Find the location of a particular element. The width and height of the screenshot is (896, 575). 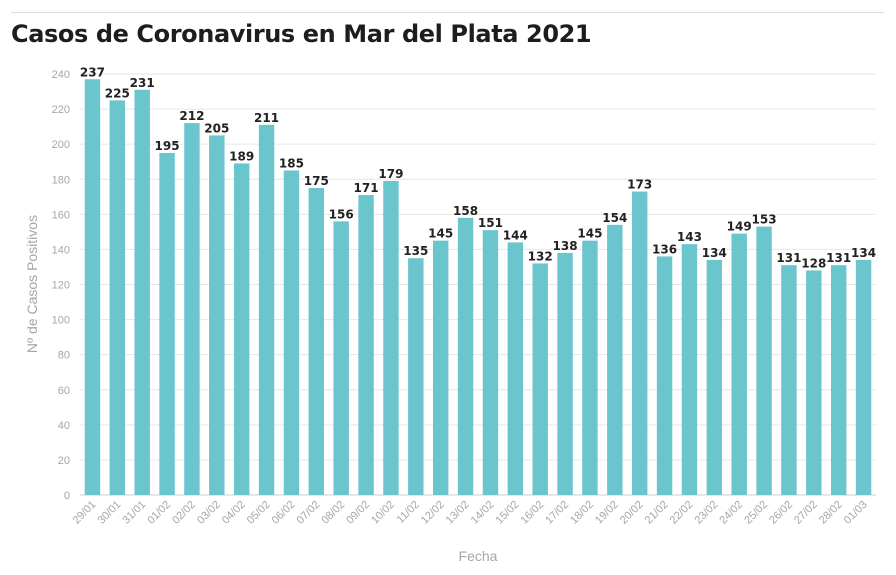

x-tick-label: 27/02 is located at coordinates (806, 513).